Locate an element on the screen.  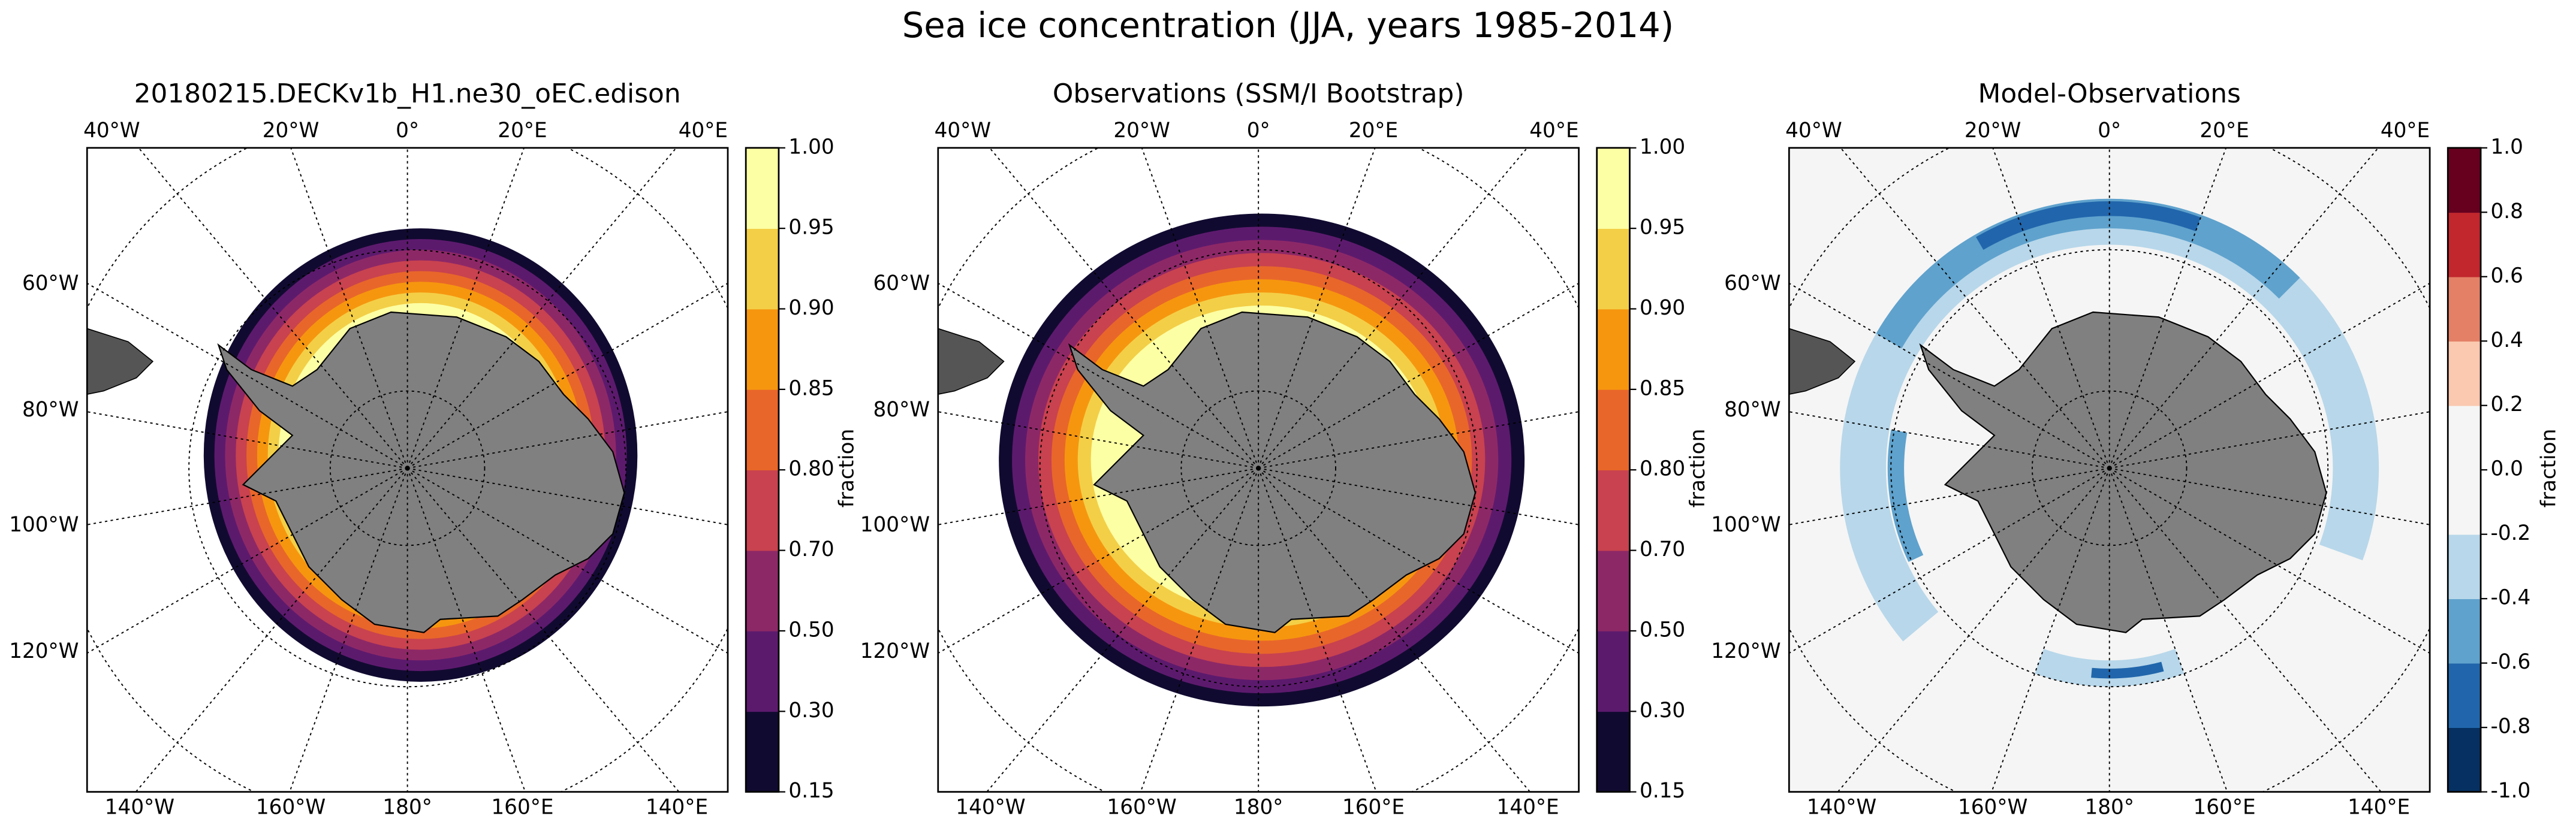
colorbar-tick-label: 0.8 is located at coordinates (2507, 212).